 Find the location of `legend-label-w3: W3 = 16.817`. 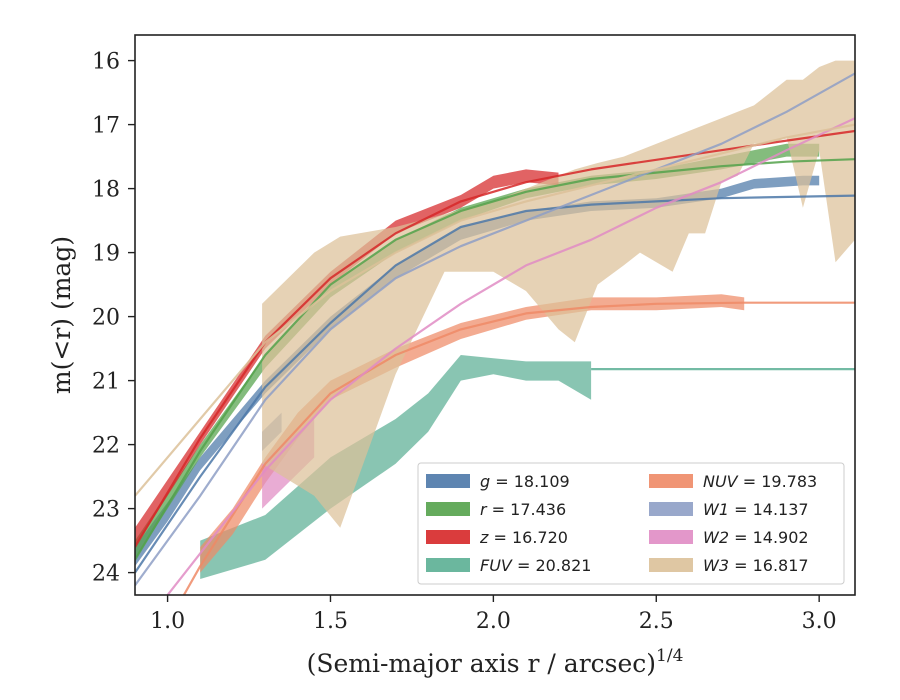

legend-label-w3: W3 = 16.817 is located at coordinates (756, 565).